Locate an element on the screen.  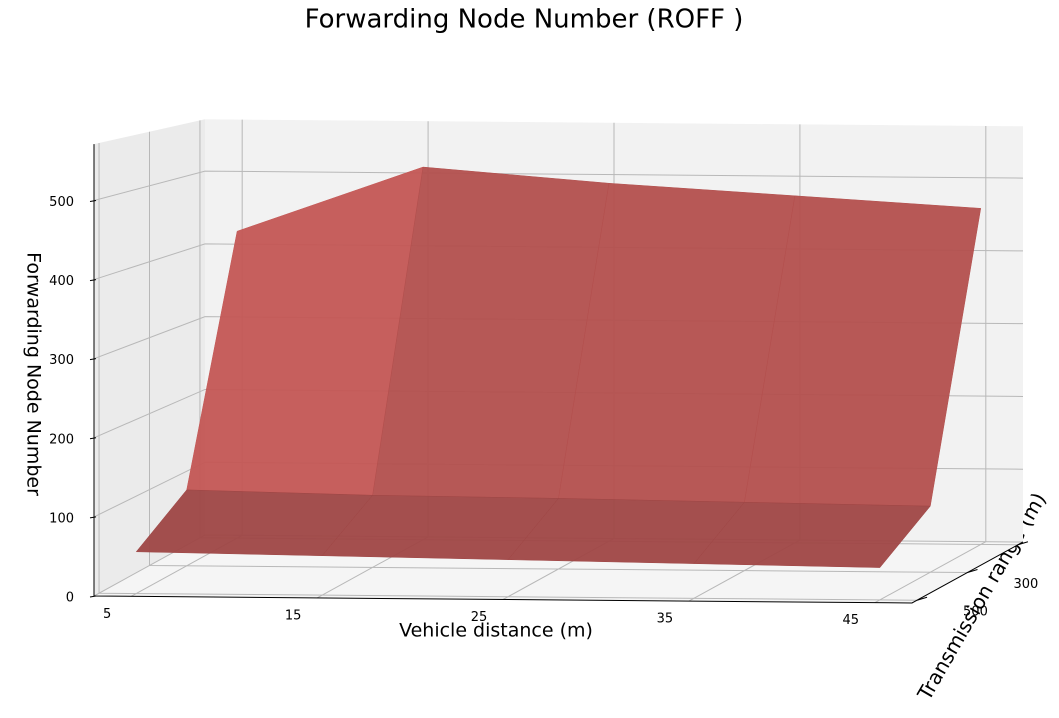
chart-title: Forwarding Node Number (ROFF ) is located at coordinates (524, 20).